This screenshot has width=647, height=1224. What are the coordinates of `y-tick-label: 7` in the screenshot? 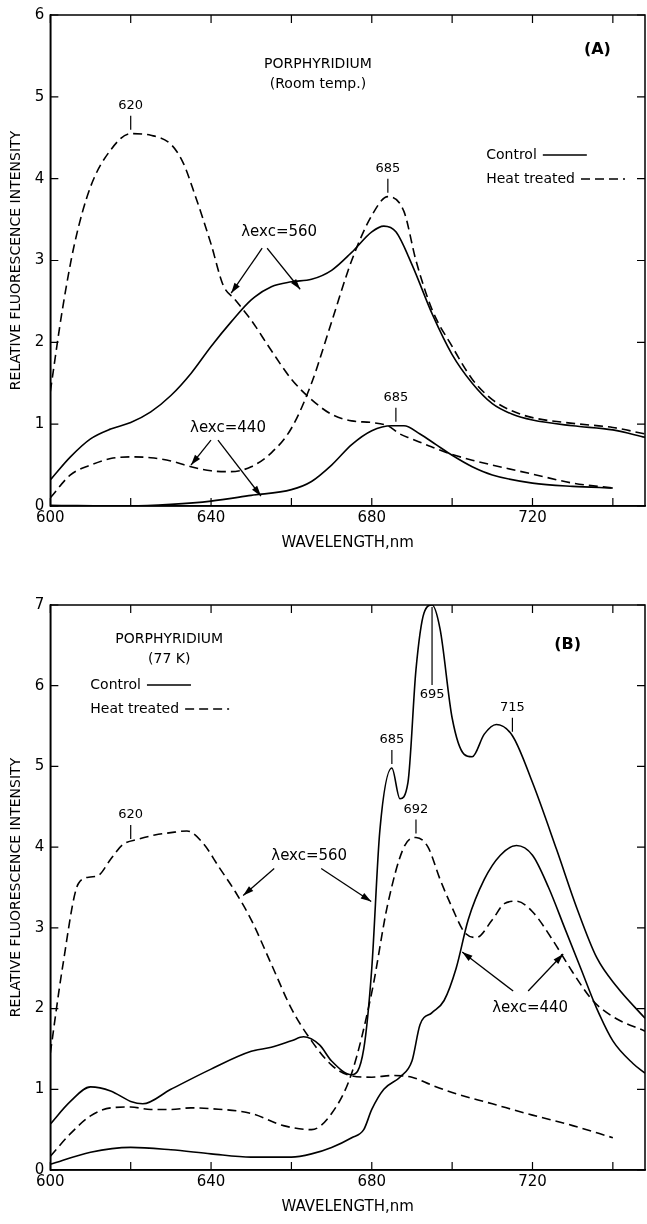 It's located at (39, 603).